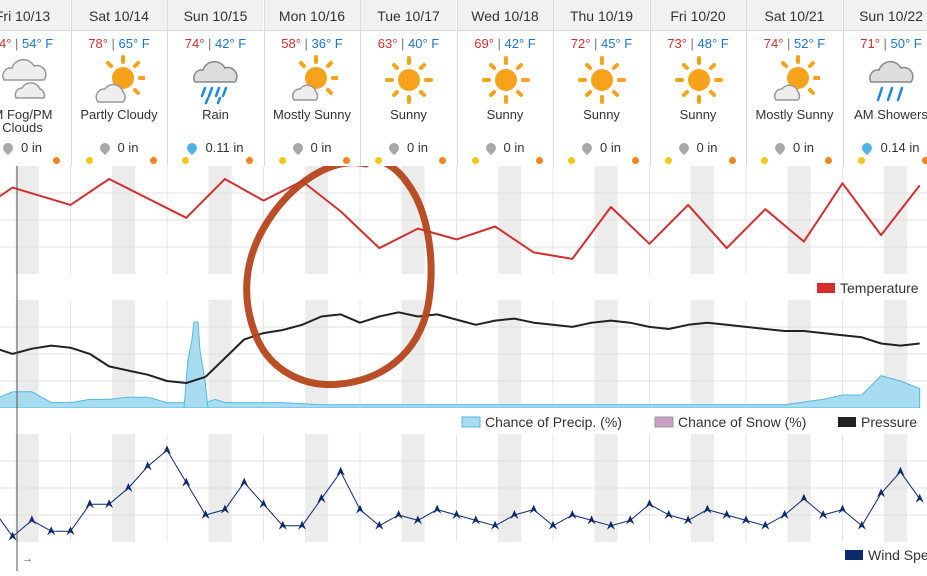  What do you see at coordinates (119, 15) in the screenshot?
I see `day-date: Sat 10/14` at bounding box center [119, 15].